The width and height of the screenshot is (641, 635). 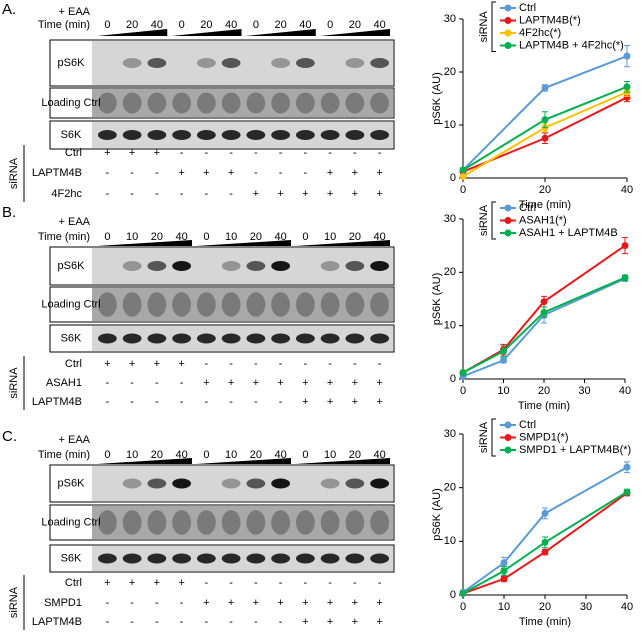 What do you see at coordinates (544, 327) in the screenshot?
I see `series-line` at bounding box center [544, 327].